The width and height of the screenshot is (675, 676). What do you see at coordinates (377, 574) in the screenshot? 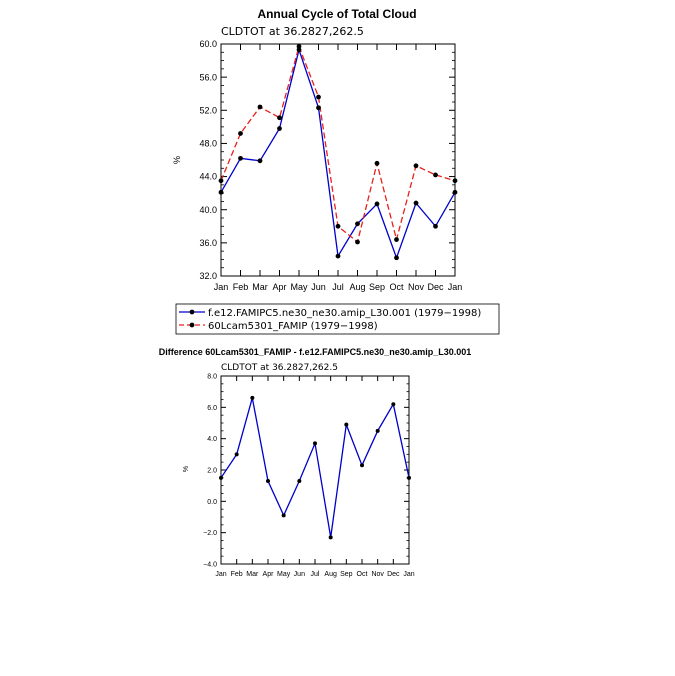
I see `chart-2-xtick-label: Nov` at bounding box center [377, 574].